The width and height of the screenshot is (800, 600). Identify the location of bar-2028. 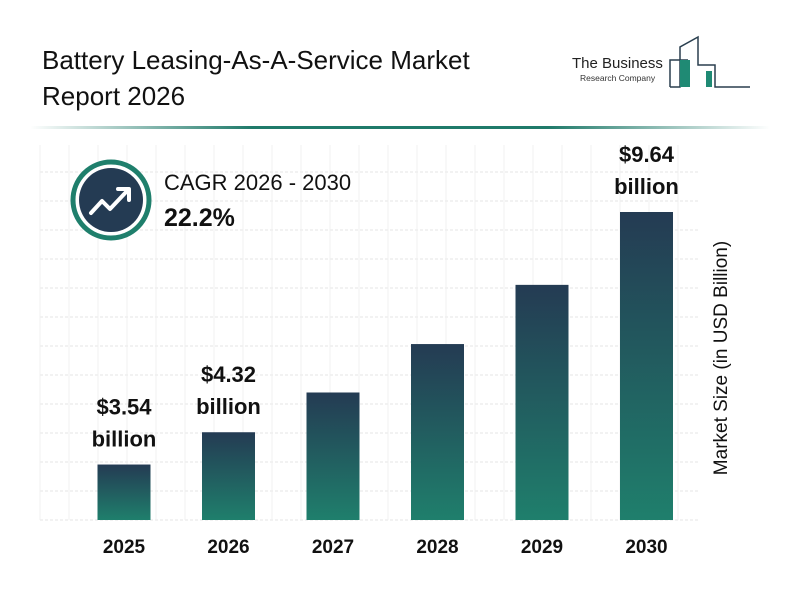
(437, 432).